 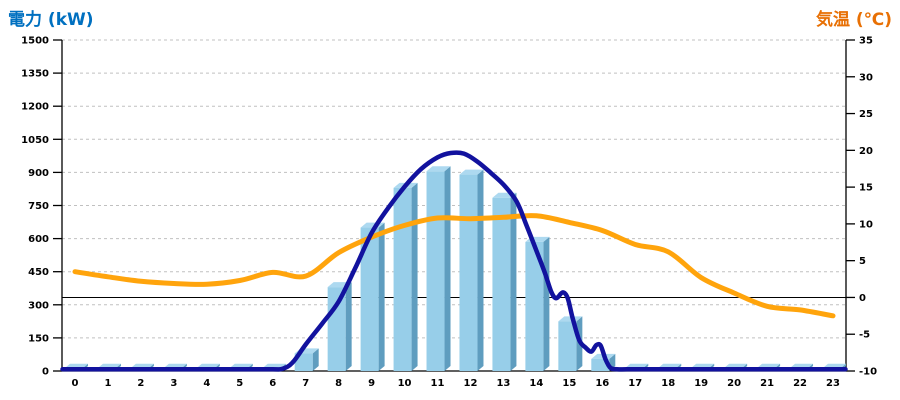 What do you see at coordinates (866, 77) in the screenshot?
I see `svg-text: 30` at bounding box center [866, 77].